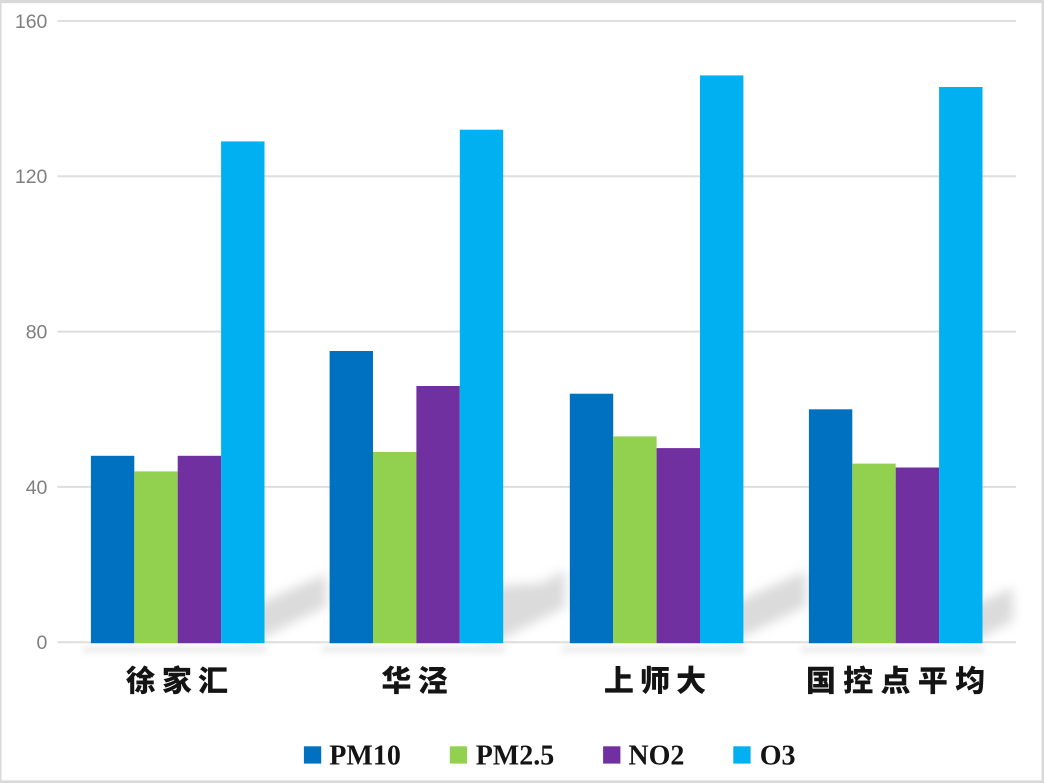  What do you see at coordinates (37, 488) in the screenshot?
I see `svg-text: 40` at bounding box center [37, 488].